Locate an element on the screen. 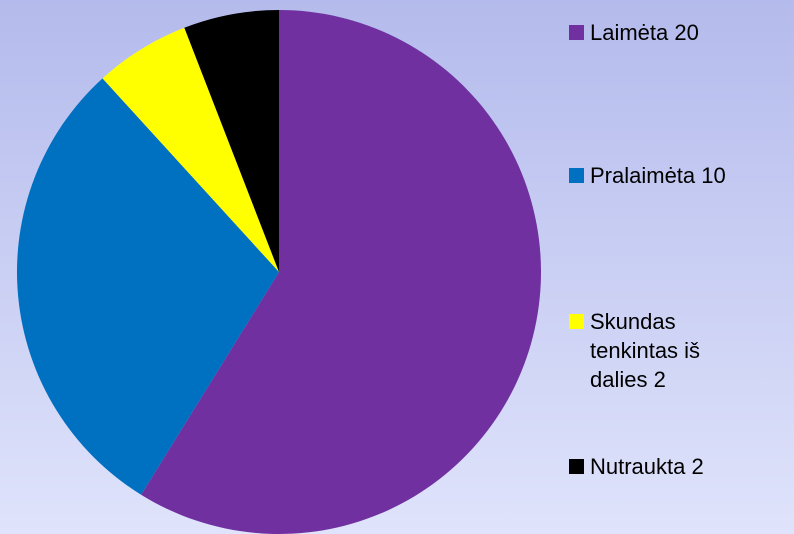 The width and height of the screenshot is (794, 534). legend-item: Laimėta 20 is located at coordinates (634, 32).